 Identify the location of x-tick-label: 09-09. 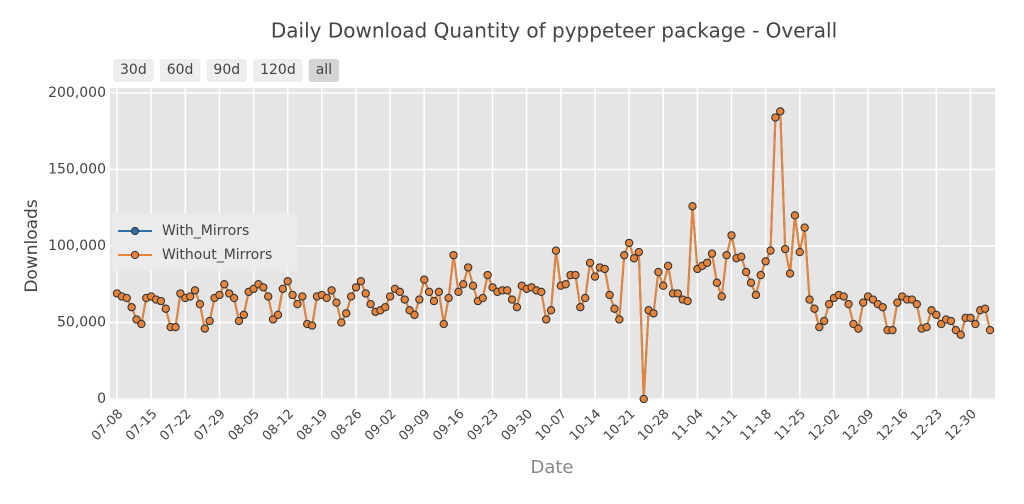
(414, 425).